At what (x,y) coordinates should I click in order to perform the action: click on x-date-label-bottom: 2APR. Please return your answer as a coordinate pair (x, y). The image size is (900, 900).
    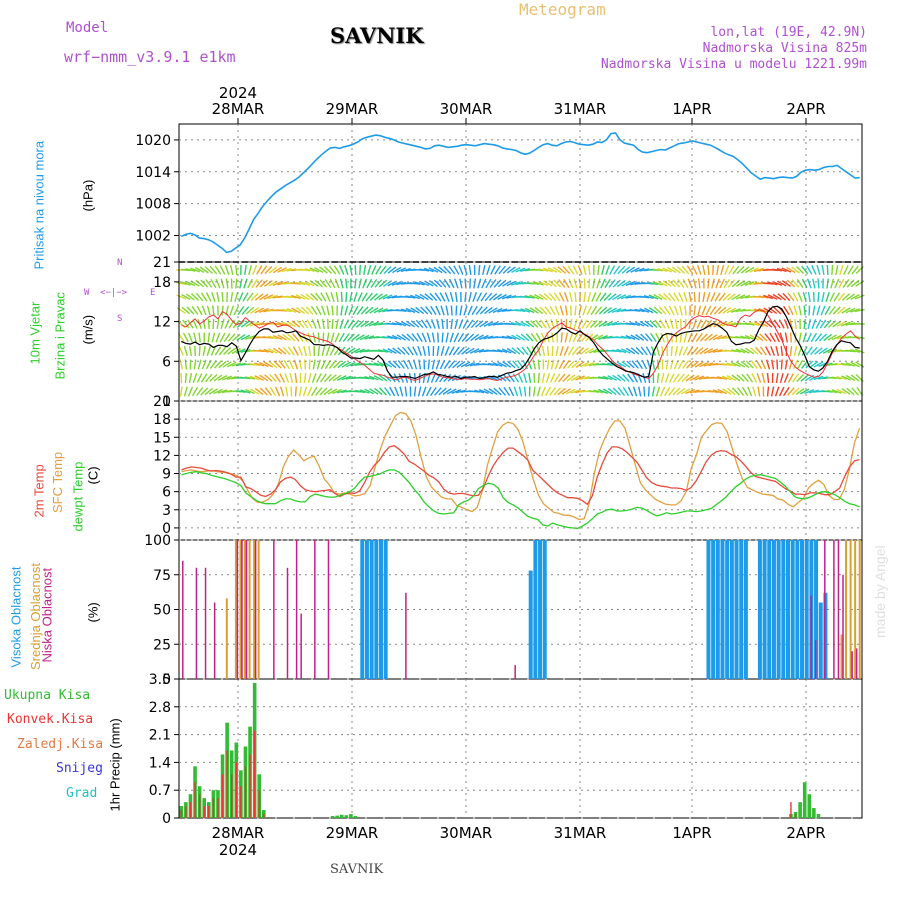
    Looking at the image, I should click on (805, 833).